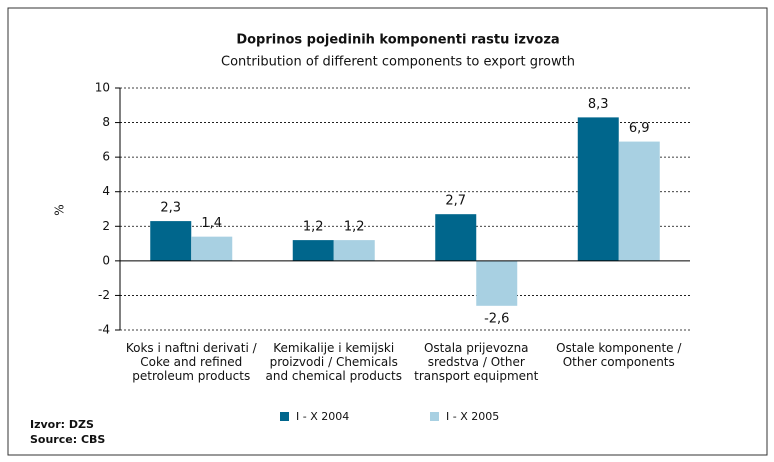 The image size is (774, 462). Describe the element at coordinates (322, 416) in the screenshot. I see `legend-label: I - X 2004` at that location.